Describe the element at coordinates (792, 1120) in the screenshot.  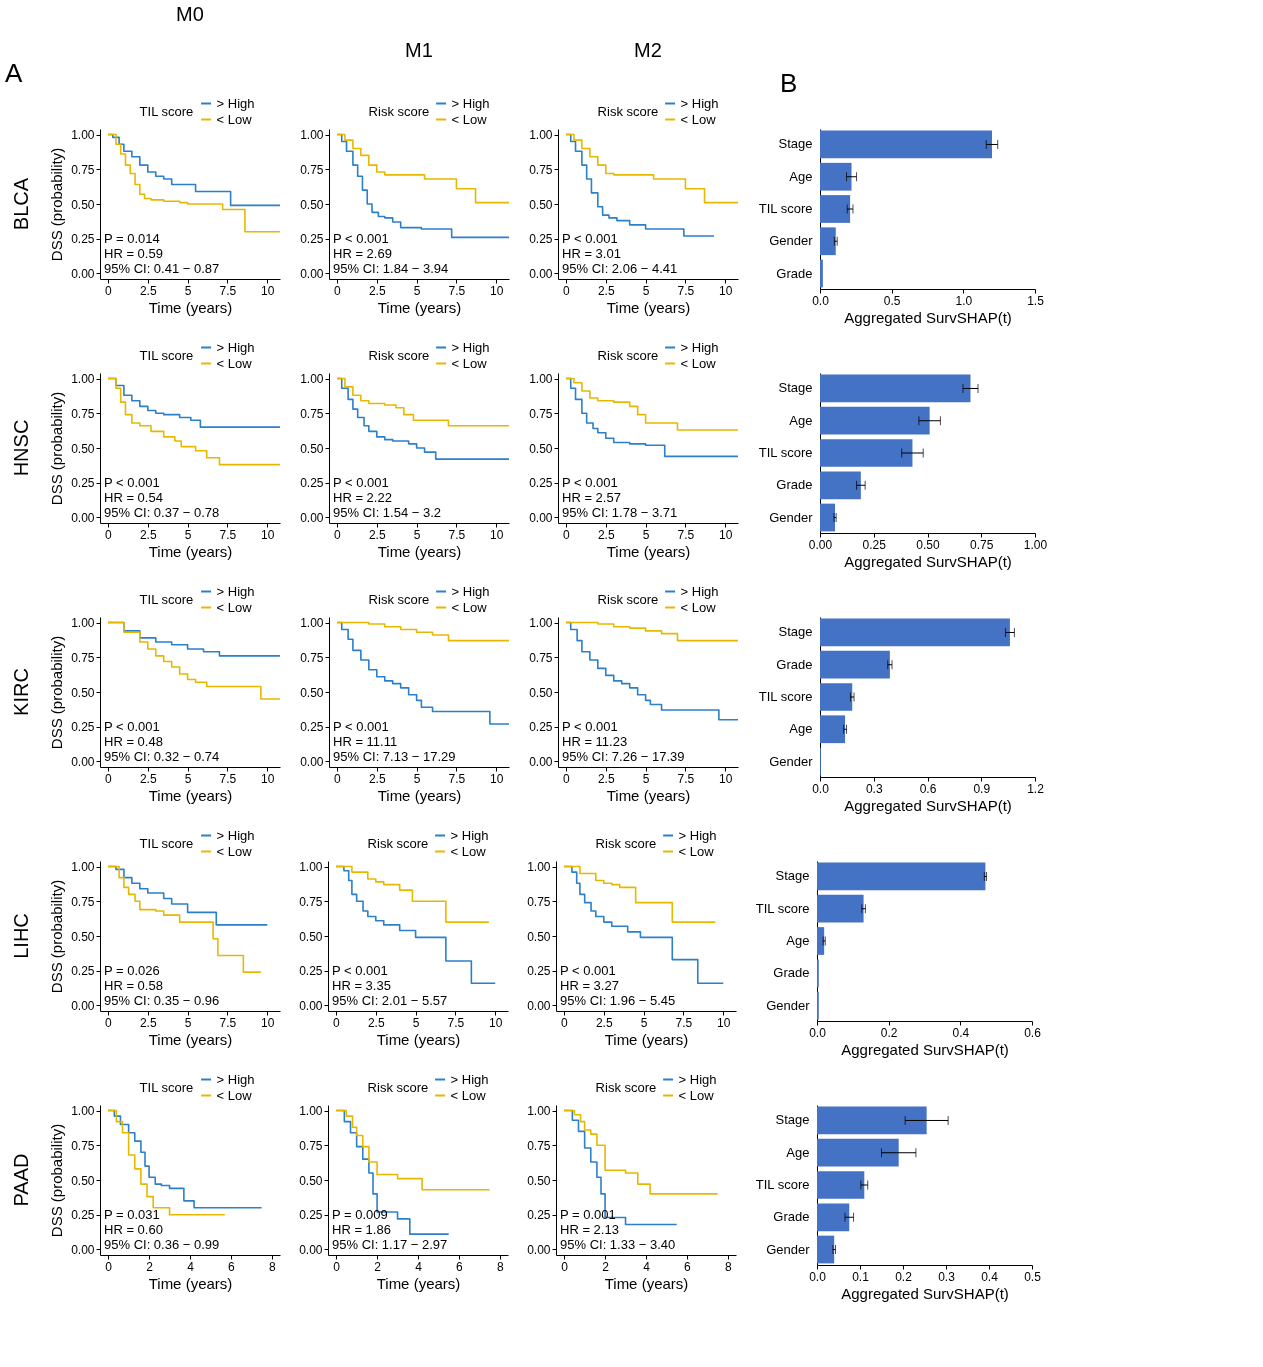
I see `y-tick-label: Stage` at that location.